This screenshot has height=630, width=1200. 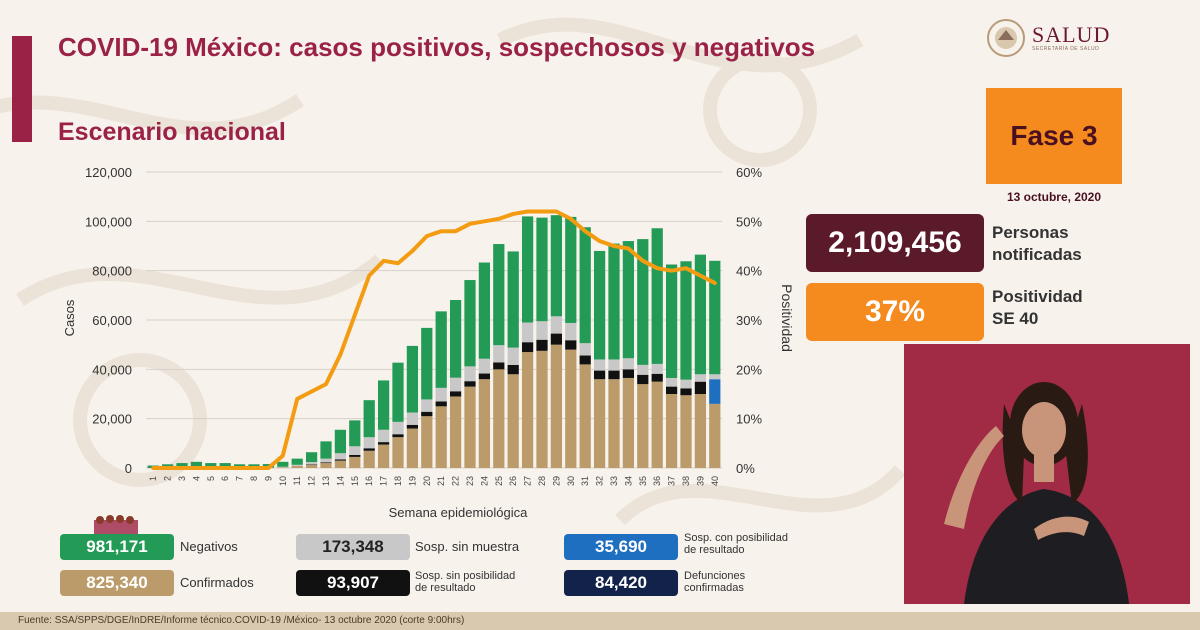 I want to click on y-tick-label: 120,000, so click(x=108, y=172).